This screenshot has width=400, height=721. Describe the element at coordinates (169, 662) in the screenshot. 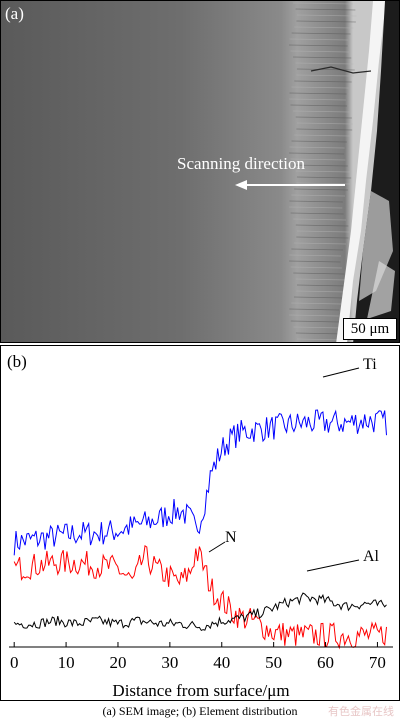

I see `x-tick-label: 30` at that location.